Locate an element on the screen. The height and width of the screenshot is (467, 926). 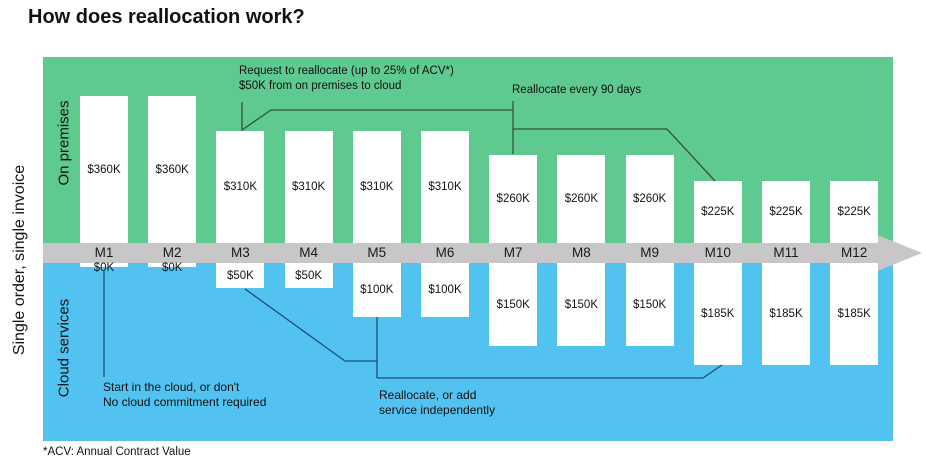
cloud-bar-m7: $150K is located at coordinates (513, 304).